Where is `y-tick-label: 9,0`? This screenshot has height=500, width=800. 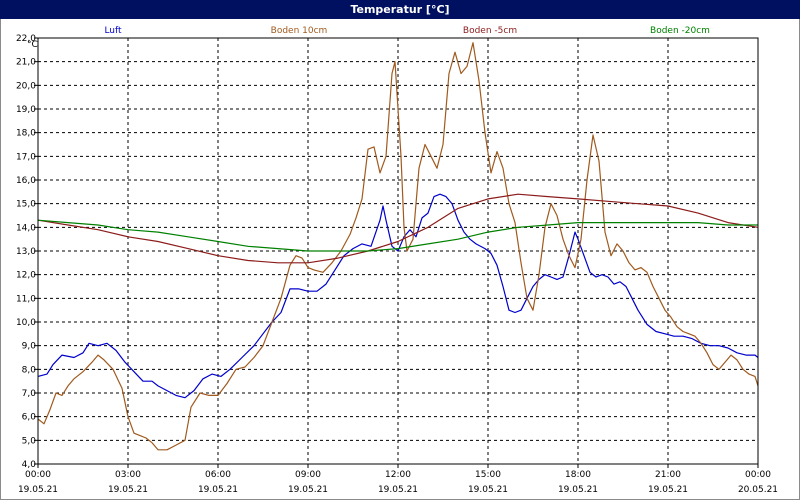 y-tick-label: 9,0 is located at coordinates (29, 347).